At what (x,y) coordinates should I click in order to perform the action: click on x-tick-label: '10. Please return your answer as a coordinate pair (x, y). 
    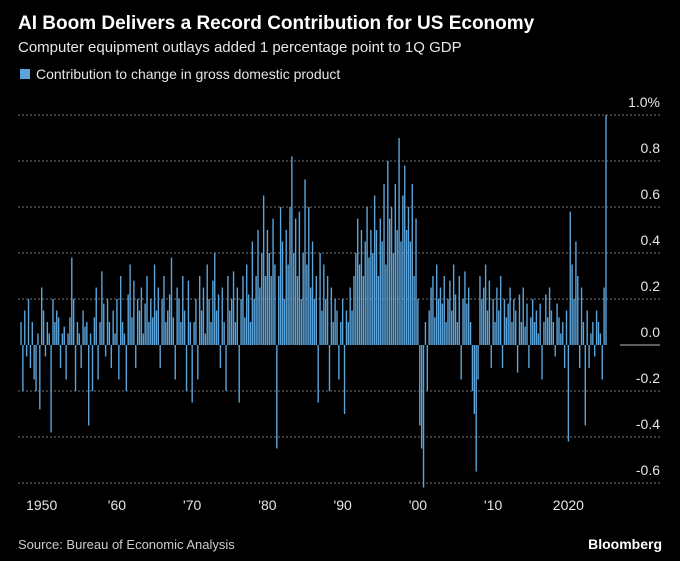
    Looking at the image, I should click on (493, 505).